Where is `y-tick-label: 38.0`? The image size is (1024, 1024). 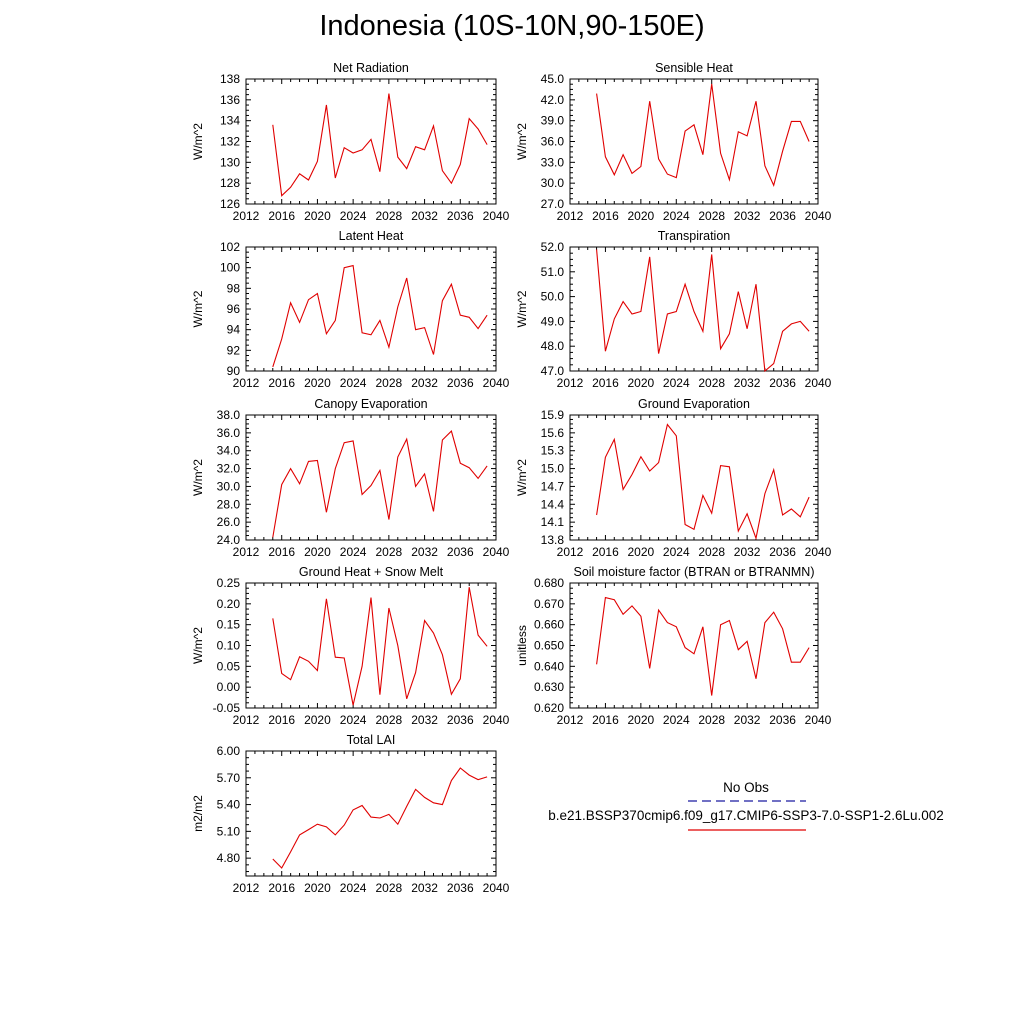 y-tick-label: 38.0 is located at coordinates (229, 415).